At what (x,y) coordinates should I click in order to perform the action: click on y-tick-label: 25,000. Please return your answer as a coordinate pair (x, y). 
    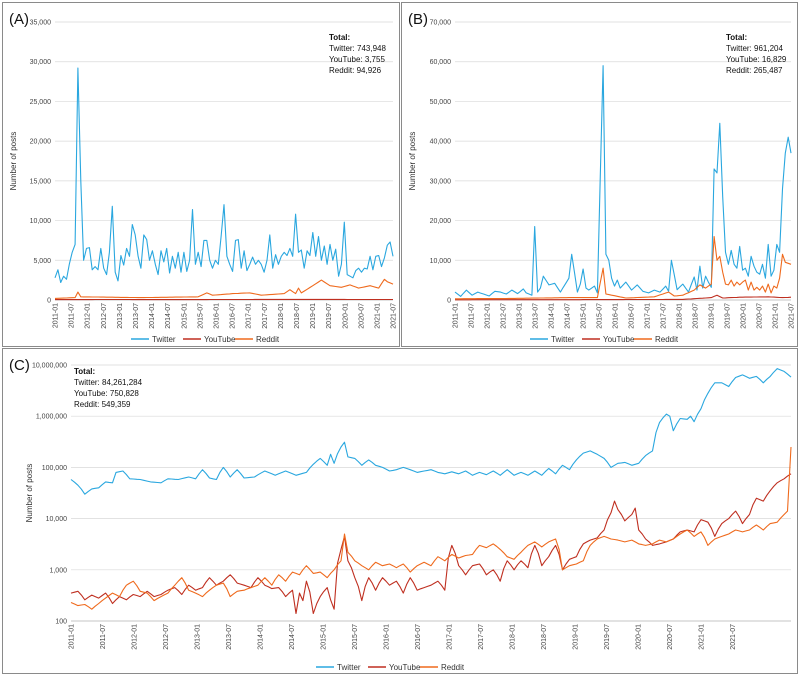
    Looking at the image, I should click on (41, 102).